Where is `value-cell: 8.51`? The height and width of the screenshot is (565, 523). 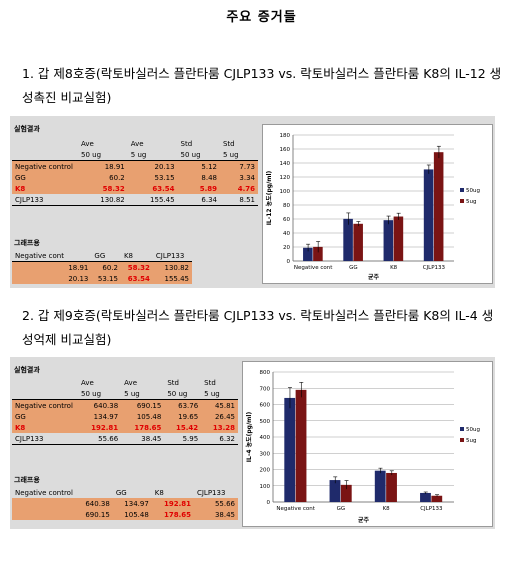
value-cell: 8.51 is located at coordinates (238, 200).